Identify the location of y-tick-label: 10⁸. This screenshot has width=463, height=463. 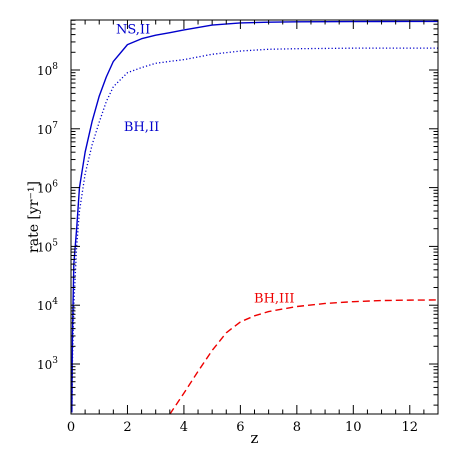
(47, 70).